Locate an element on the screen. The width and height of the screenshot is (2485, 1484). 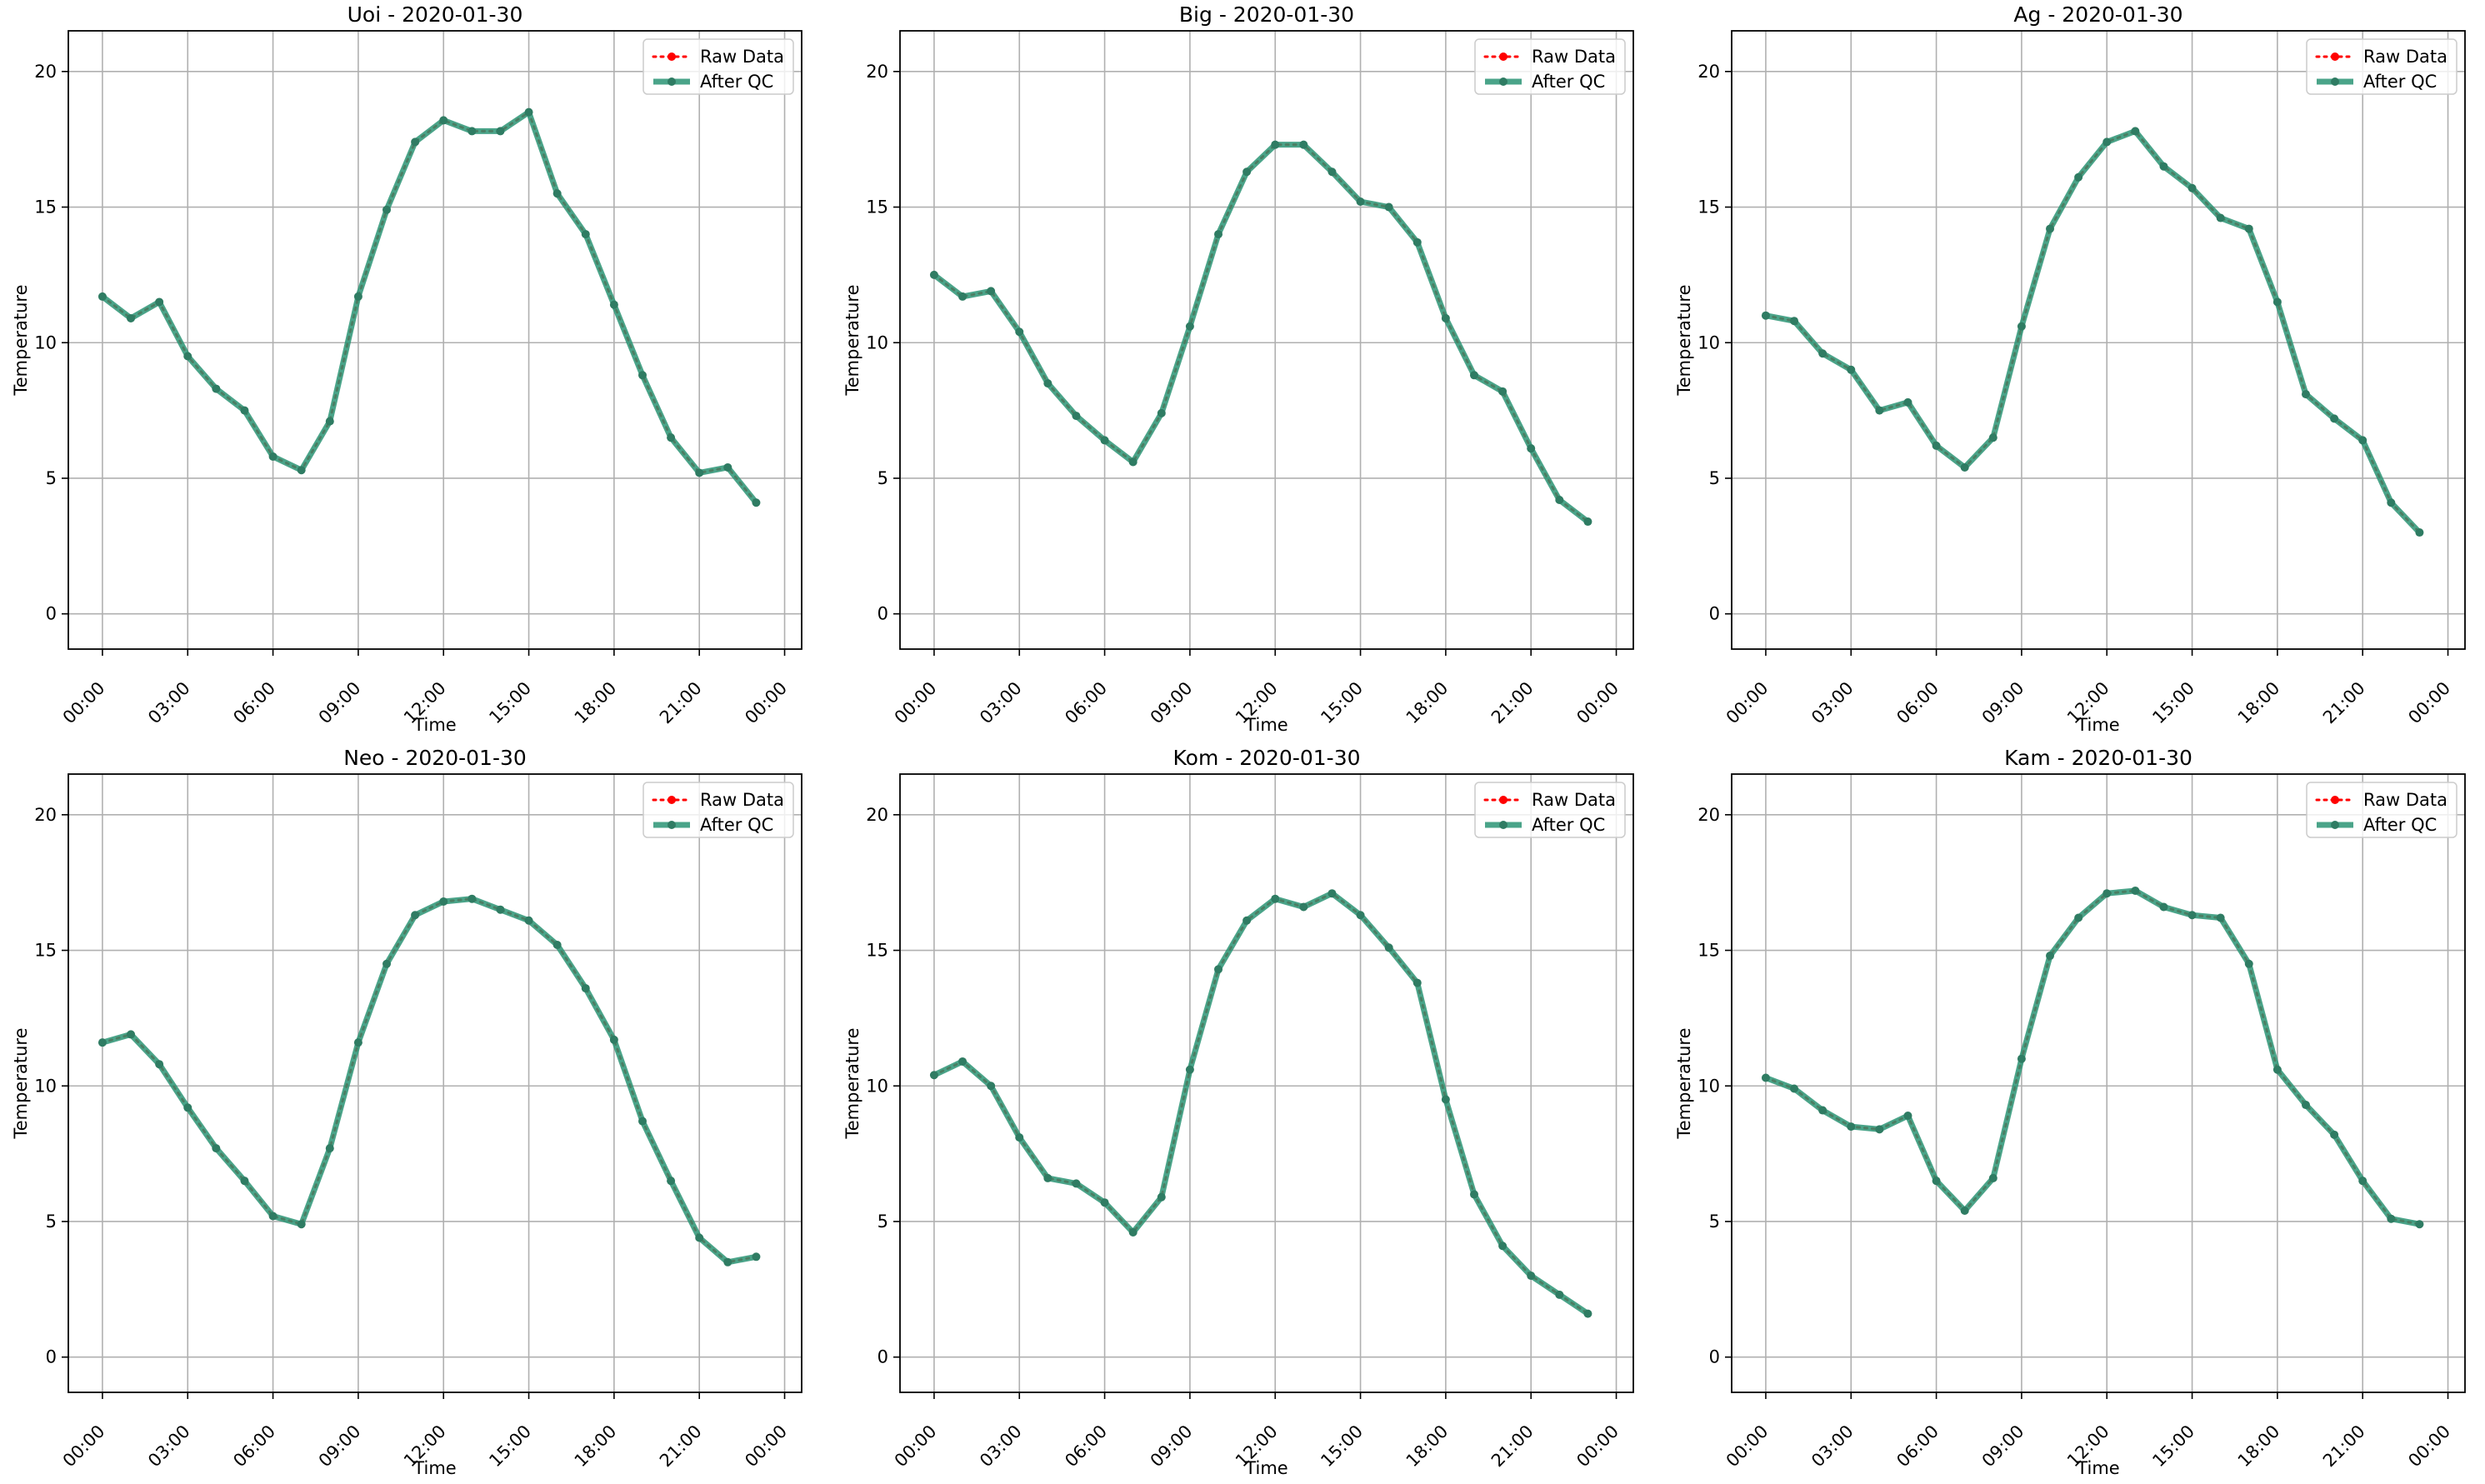
y-tick-label: 15 is located at coordinates (1709, 951).